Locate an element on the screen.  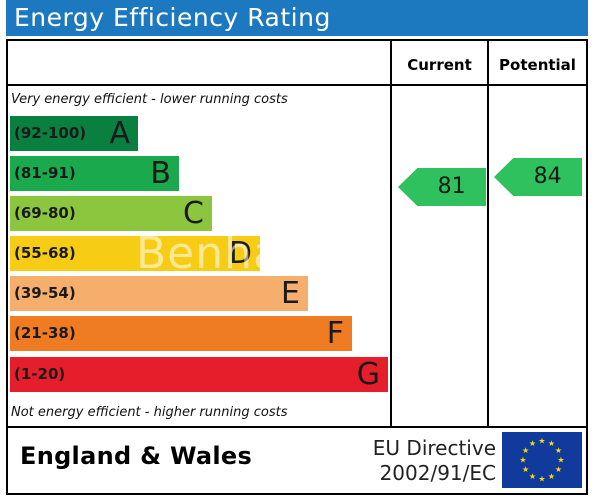
current-rating-value: 81 is located at coordinates (451, 186).